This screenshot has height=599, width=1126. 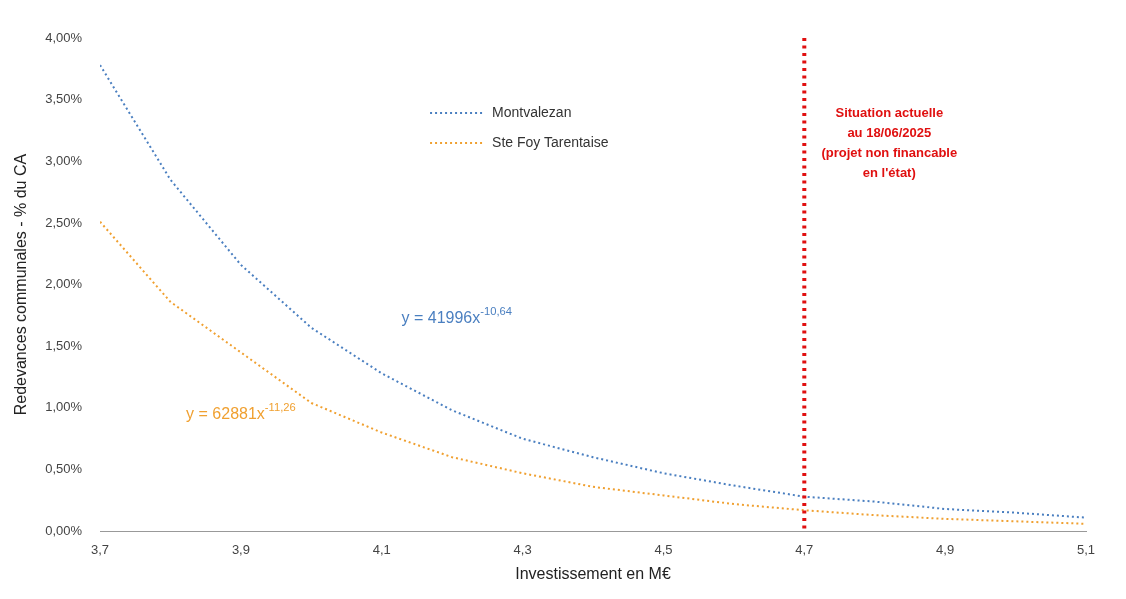 What do you see at coordinates (21, 284) in the screenshot?
I see `y-axis-title: Redevances communales - % du CA` at bounding box center [21, 284].